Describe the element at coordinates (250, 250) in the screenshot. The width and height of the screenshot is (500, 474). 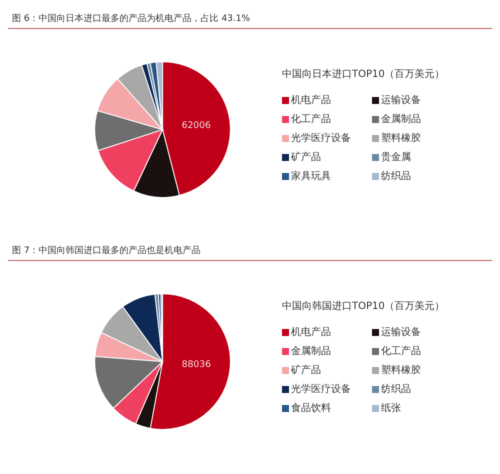
I see `chart-title: 图 7：中国向韩国进口最多的产品也是机电产品` at that location.